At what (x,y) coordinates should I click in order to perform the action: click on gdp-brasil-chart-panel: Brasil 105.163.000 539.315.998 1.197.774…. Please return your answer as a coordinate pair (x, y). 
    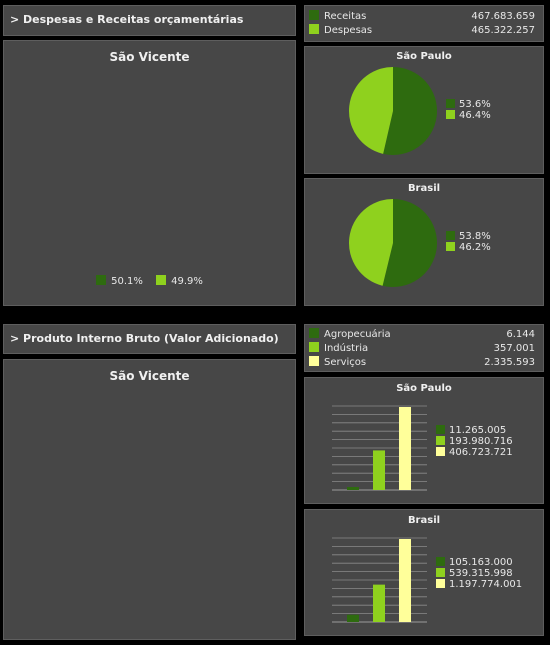
    Looking at the image, I should click on (424, 572).